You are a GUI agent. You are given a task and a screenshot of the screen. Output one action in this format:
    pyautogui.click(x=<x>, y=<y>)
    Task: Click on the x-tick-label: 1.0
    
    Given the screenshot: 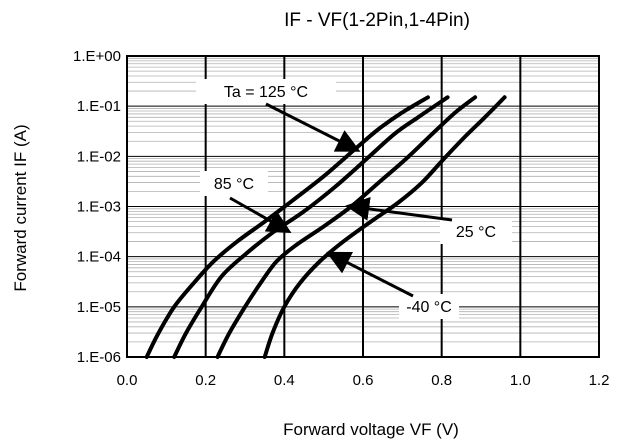 What is the action you would take?
    pyautogui.click(x=520, y=380)
    